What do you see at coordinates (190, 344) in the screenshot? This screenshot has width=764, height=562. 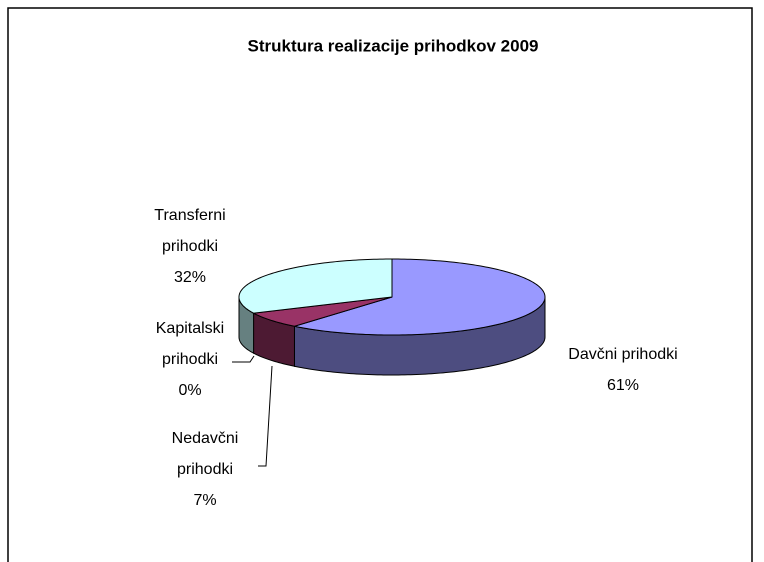 I see `slice-name: Kapitalski prihodki` at bounding box center [190, 344].